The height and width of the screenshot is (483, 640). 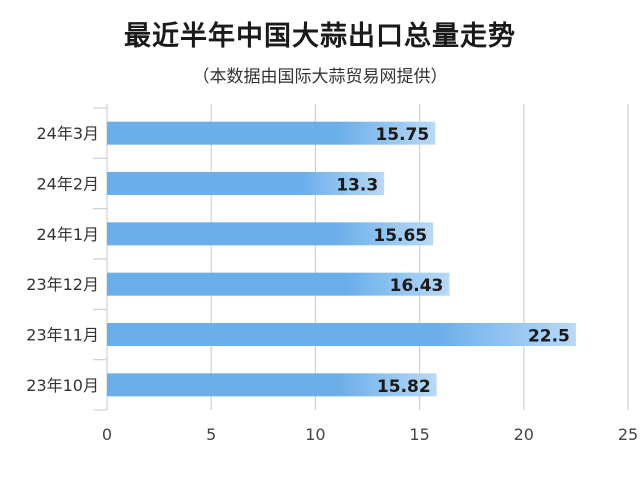 I want to click on x-tick-label: 0, so click(x=107, y=434).